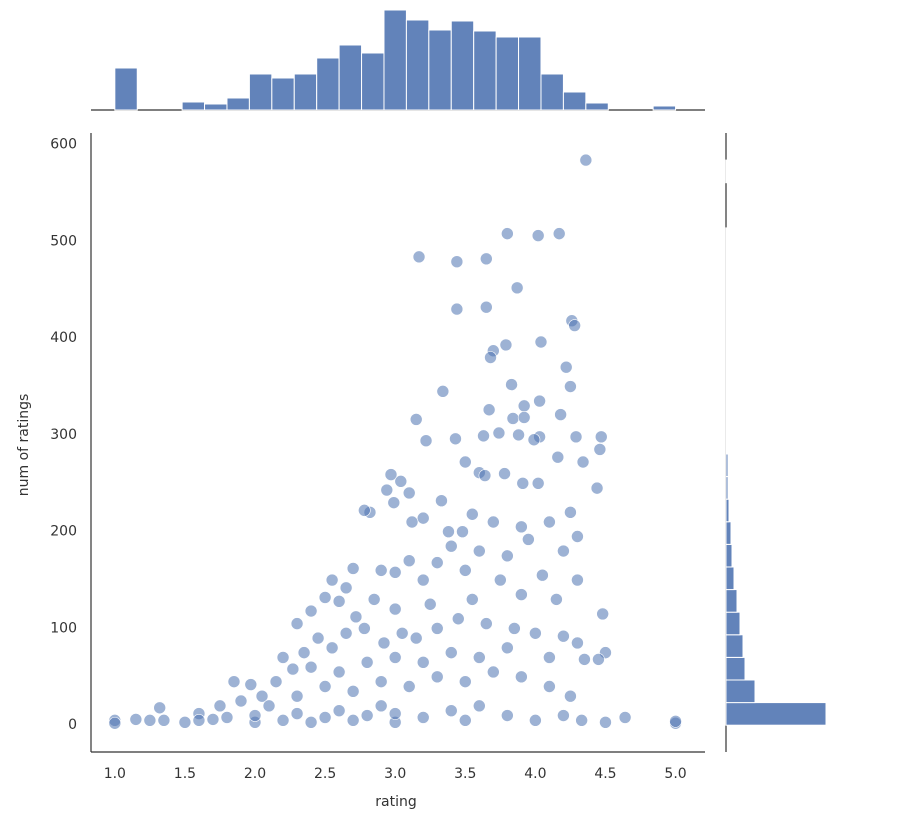 This screenshot has height=822, width=908. I want to click on x-tick-label: 3.0, so click(395, 774).